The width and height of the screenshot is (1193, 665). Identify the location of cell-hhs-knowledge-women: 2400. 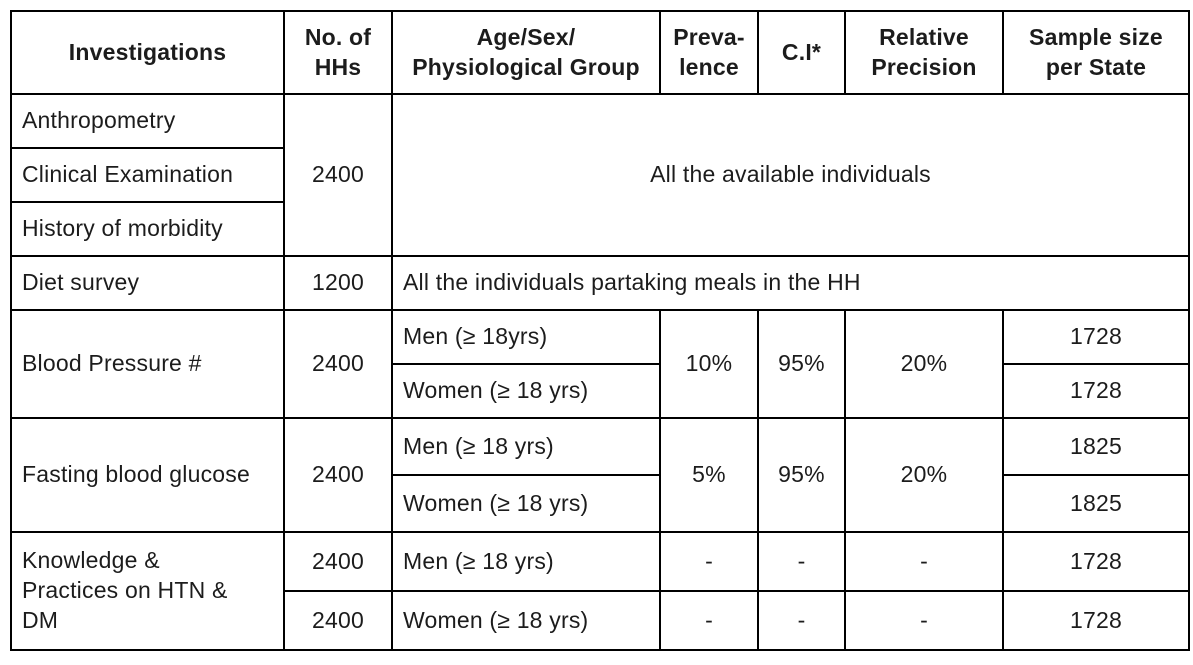
(338, 620).